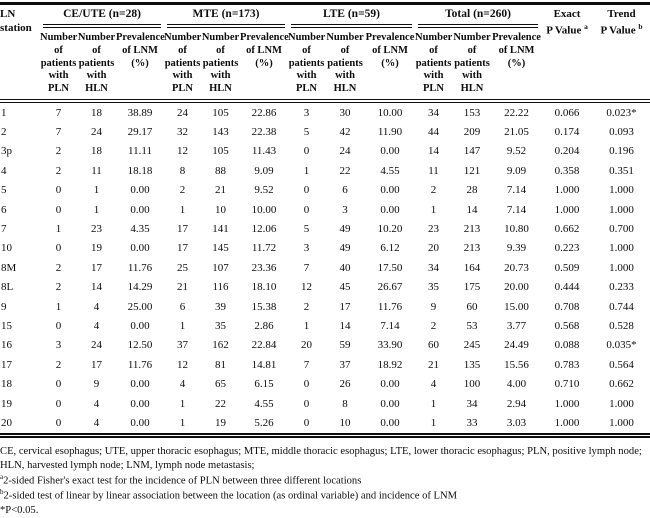 The height and width of the screenshot is (518, 650). Describe the element at coordinates (621, 345) in the screenshot. I see `value-cell: 0.035*` at that location.